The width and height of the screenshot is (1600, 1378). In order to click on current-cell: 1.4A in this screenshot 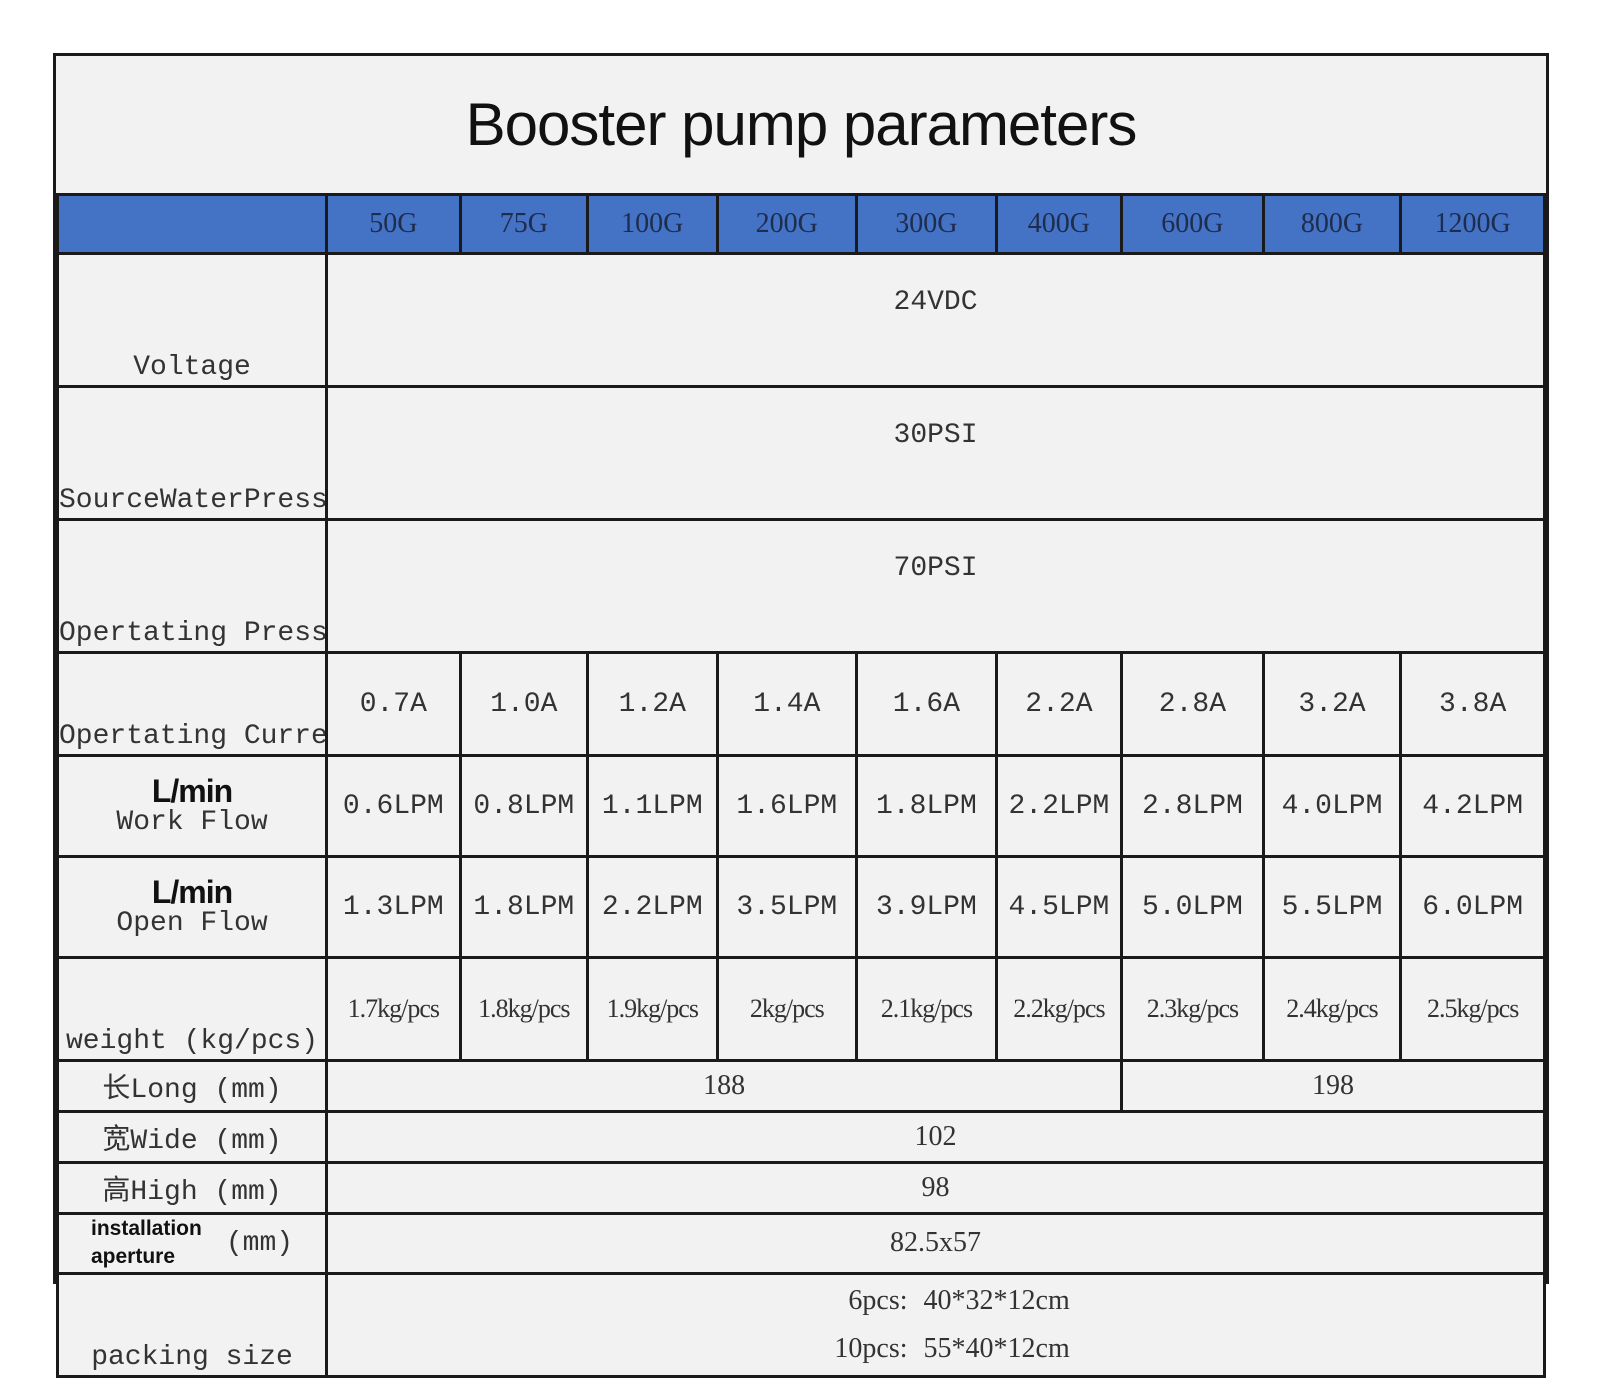, I will do `click(787, 704)`.